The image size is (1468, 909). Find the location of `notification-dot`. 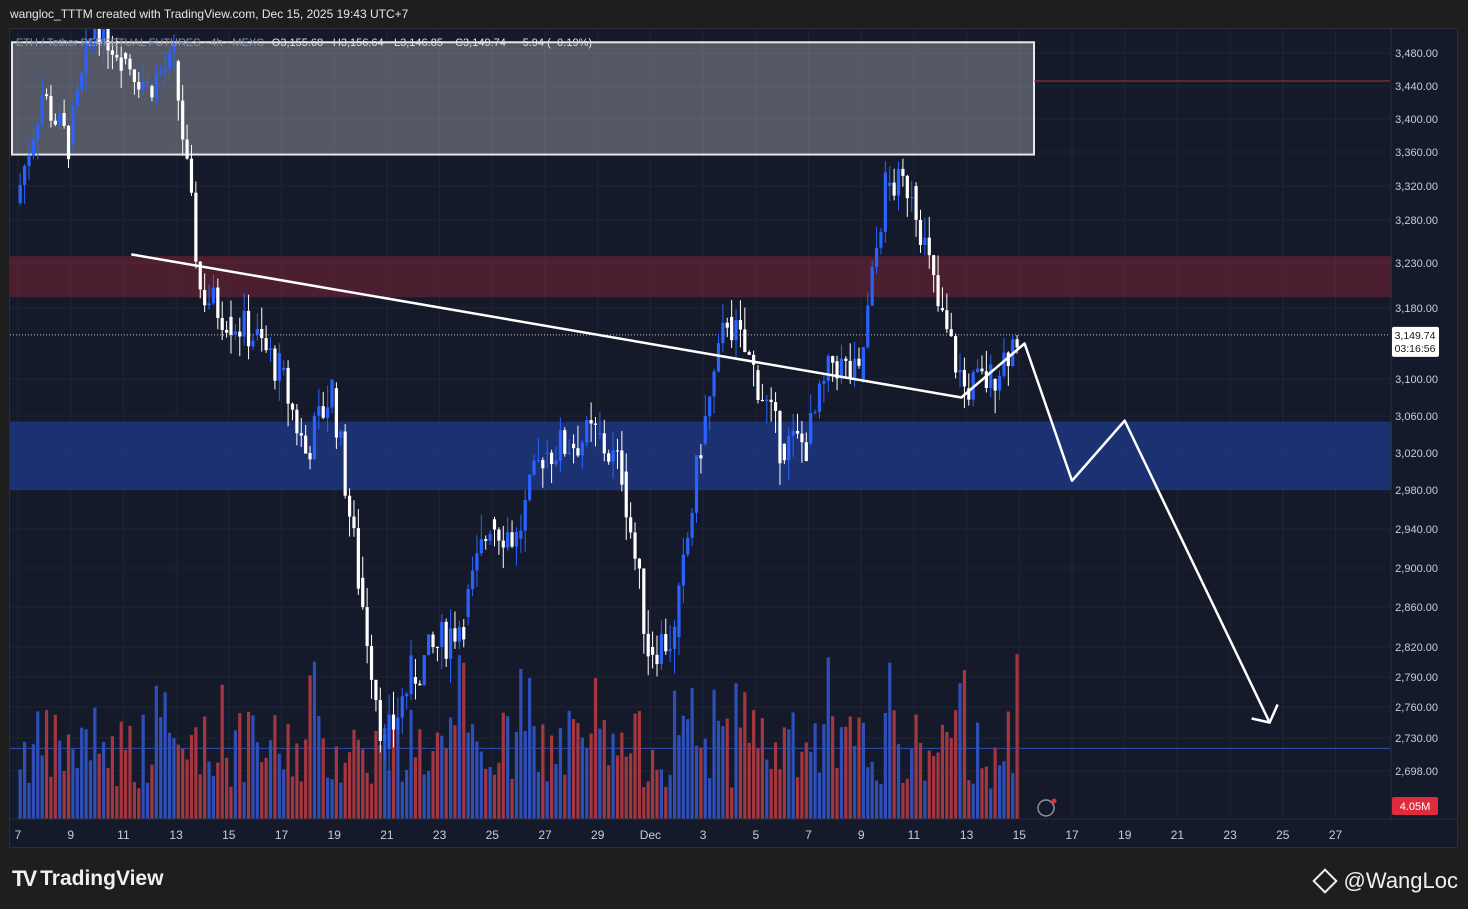

notification-dot is located at coordinates (1054, 801).